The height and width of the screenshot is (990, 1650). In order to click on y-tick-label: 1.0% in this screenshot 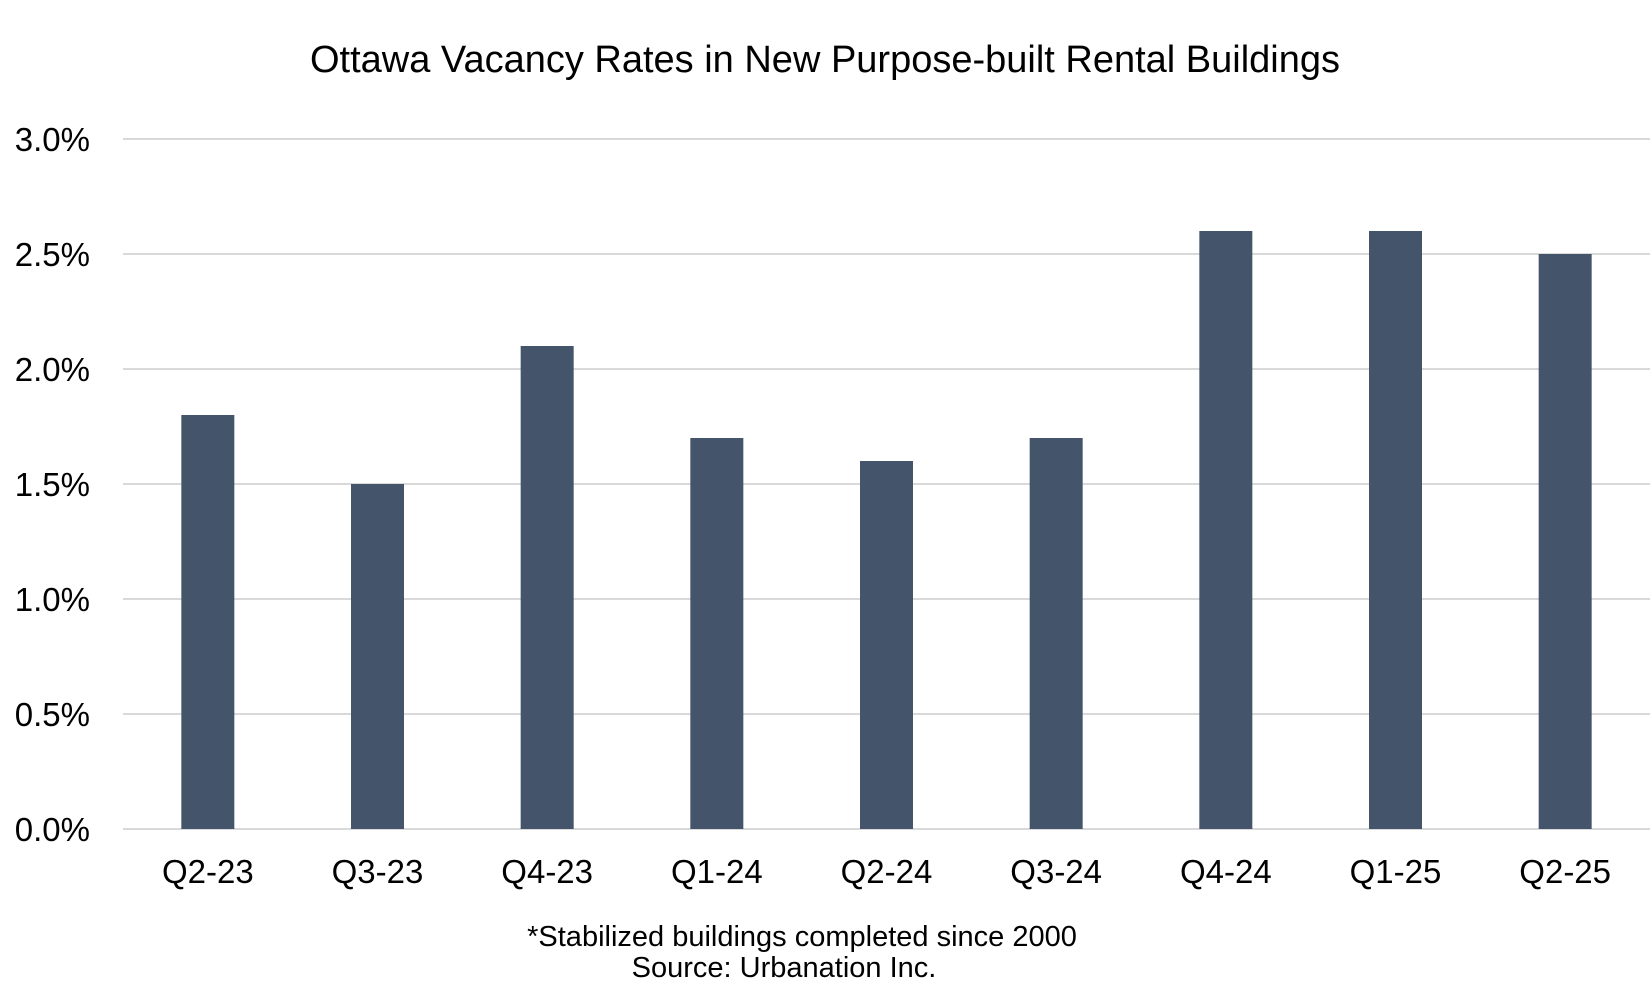, I will do `click(52, 599)`.